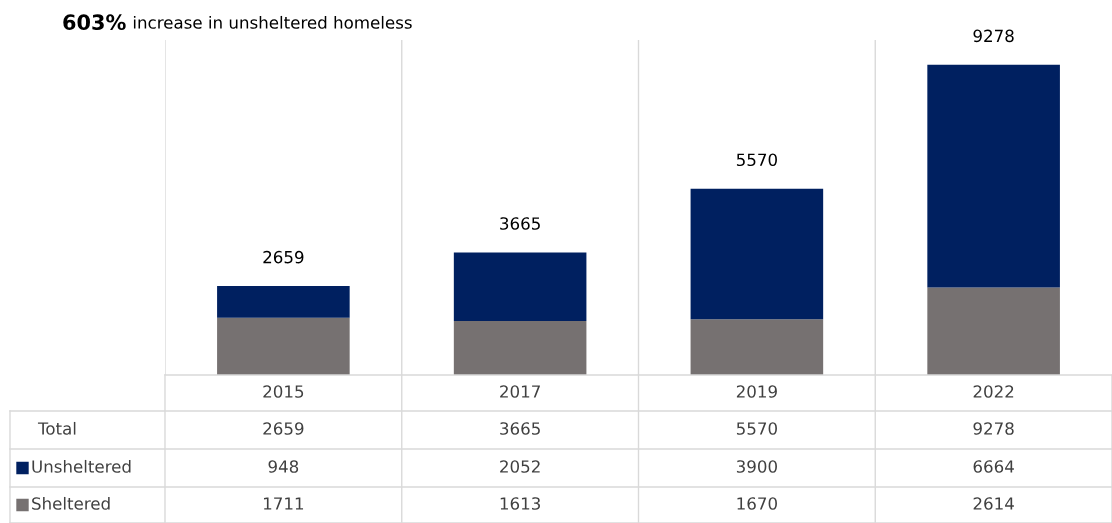 The height and width of the screenshot is (523, 1112). What do you see at coordinates (520, 428) in the screenshot?
I see `text: 3665` at bounding box center [520, 428].